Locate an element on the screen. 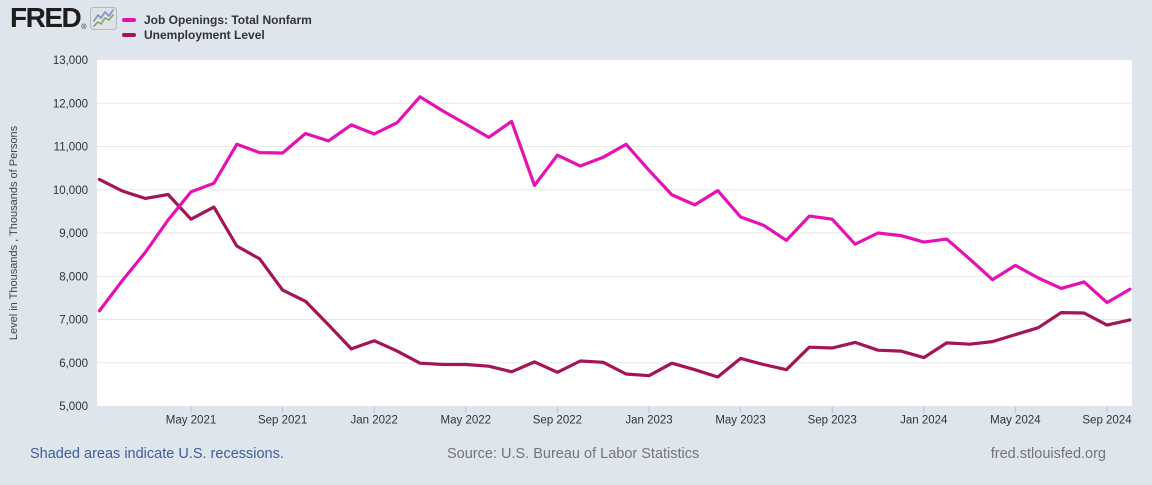  x-tick-label: Sep 2022 is located at coordinates (557, 421).